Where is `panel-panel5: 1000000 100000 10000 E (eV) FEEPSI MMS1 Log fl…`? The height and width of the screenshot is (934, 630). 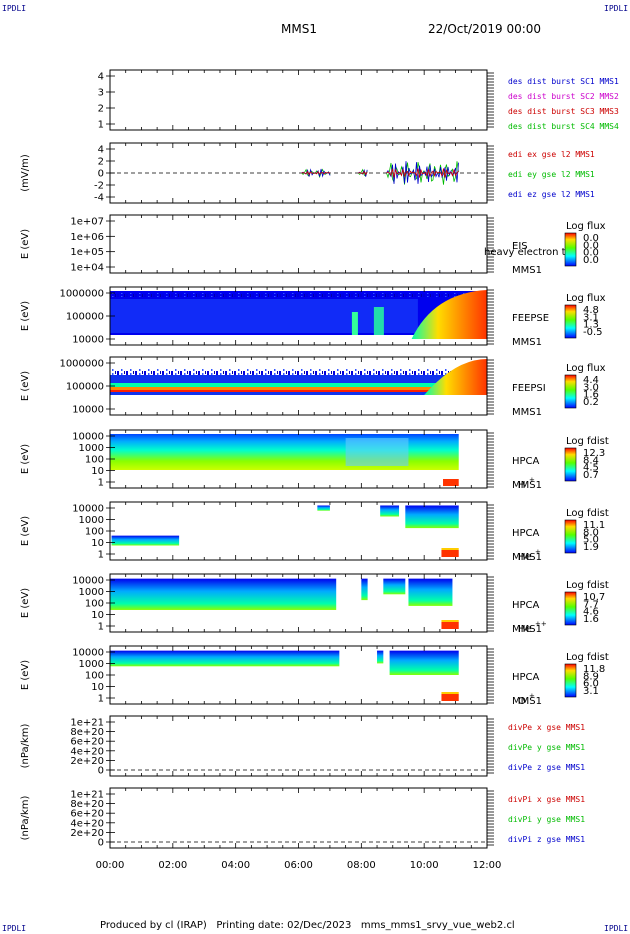
panel-panel5: 1000000 100000 10000 E (eV) FEEPSI MMS1 Log fl… is located at coordinates (313, 387).